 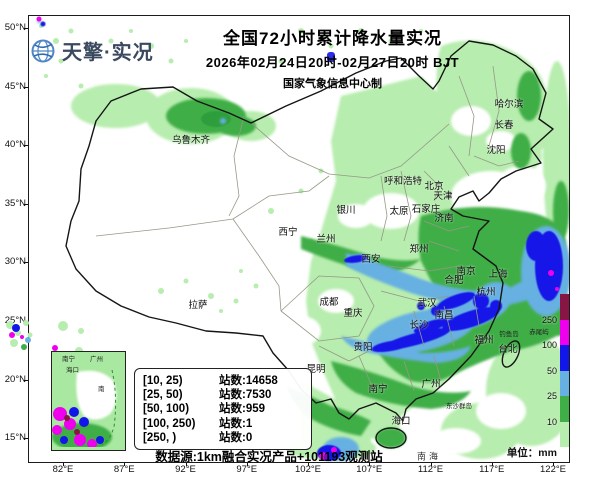 I want to click on title-producer: 国家气象信息中心制, so click(x=332, y=84).